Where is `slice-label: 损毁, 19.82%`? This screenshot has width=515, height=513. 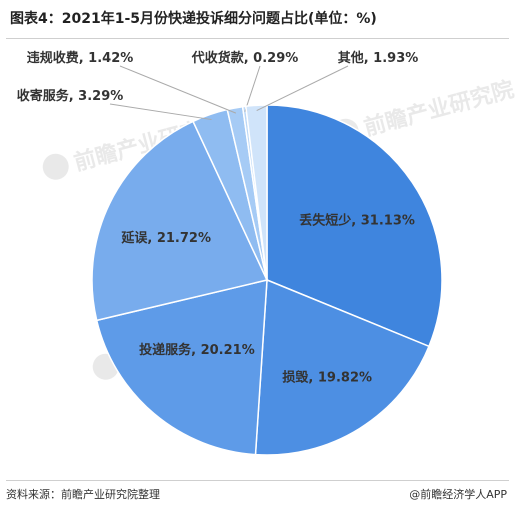 slice-label: 损毁, 19.82% is located at coordinates (327, 377).